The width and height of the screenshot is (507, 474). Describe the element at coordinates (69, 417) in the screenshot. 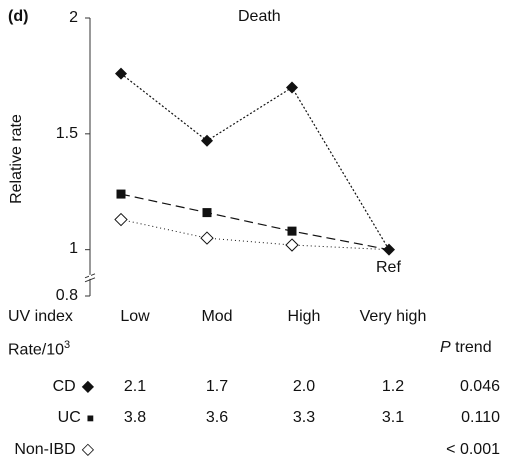

I see `row-label-uc-text: UC` at that location.